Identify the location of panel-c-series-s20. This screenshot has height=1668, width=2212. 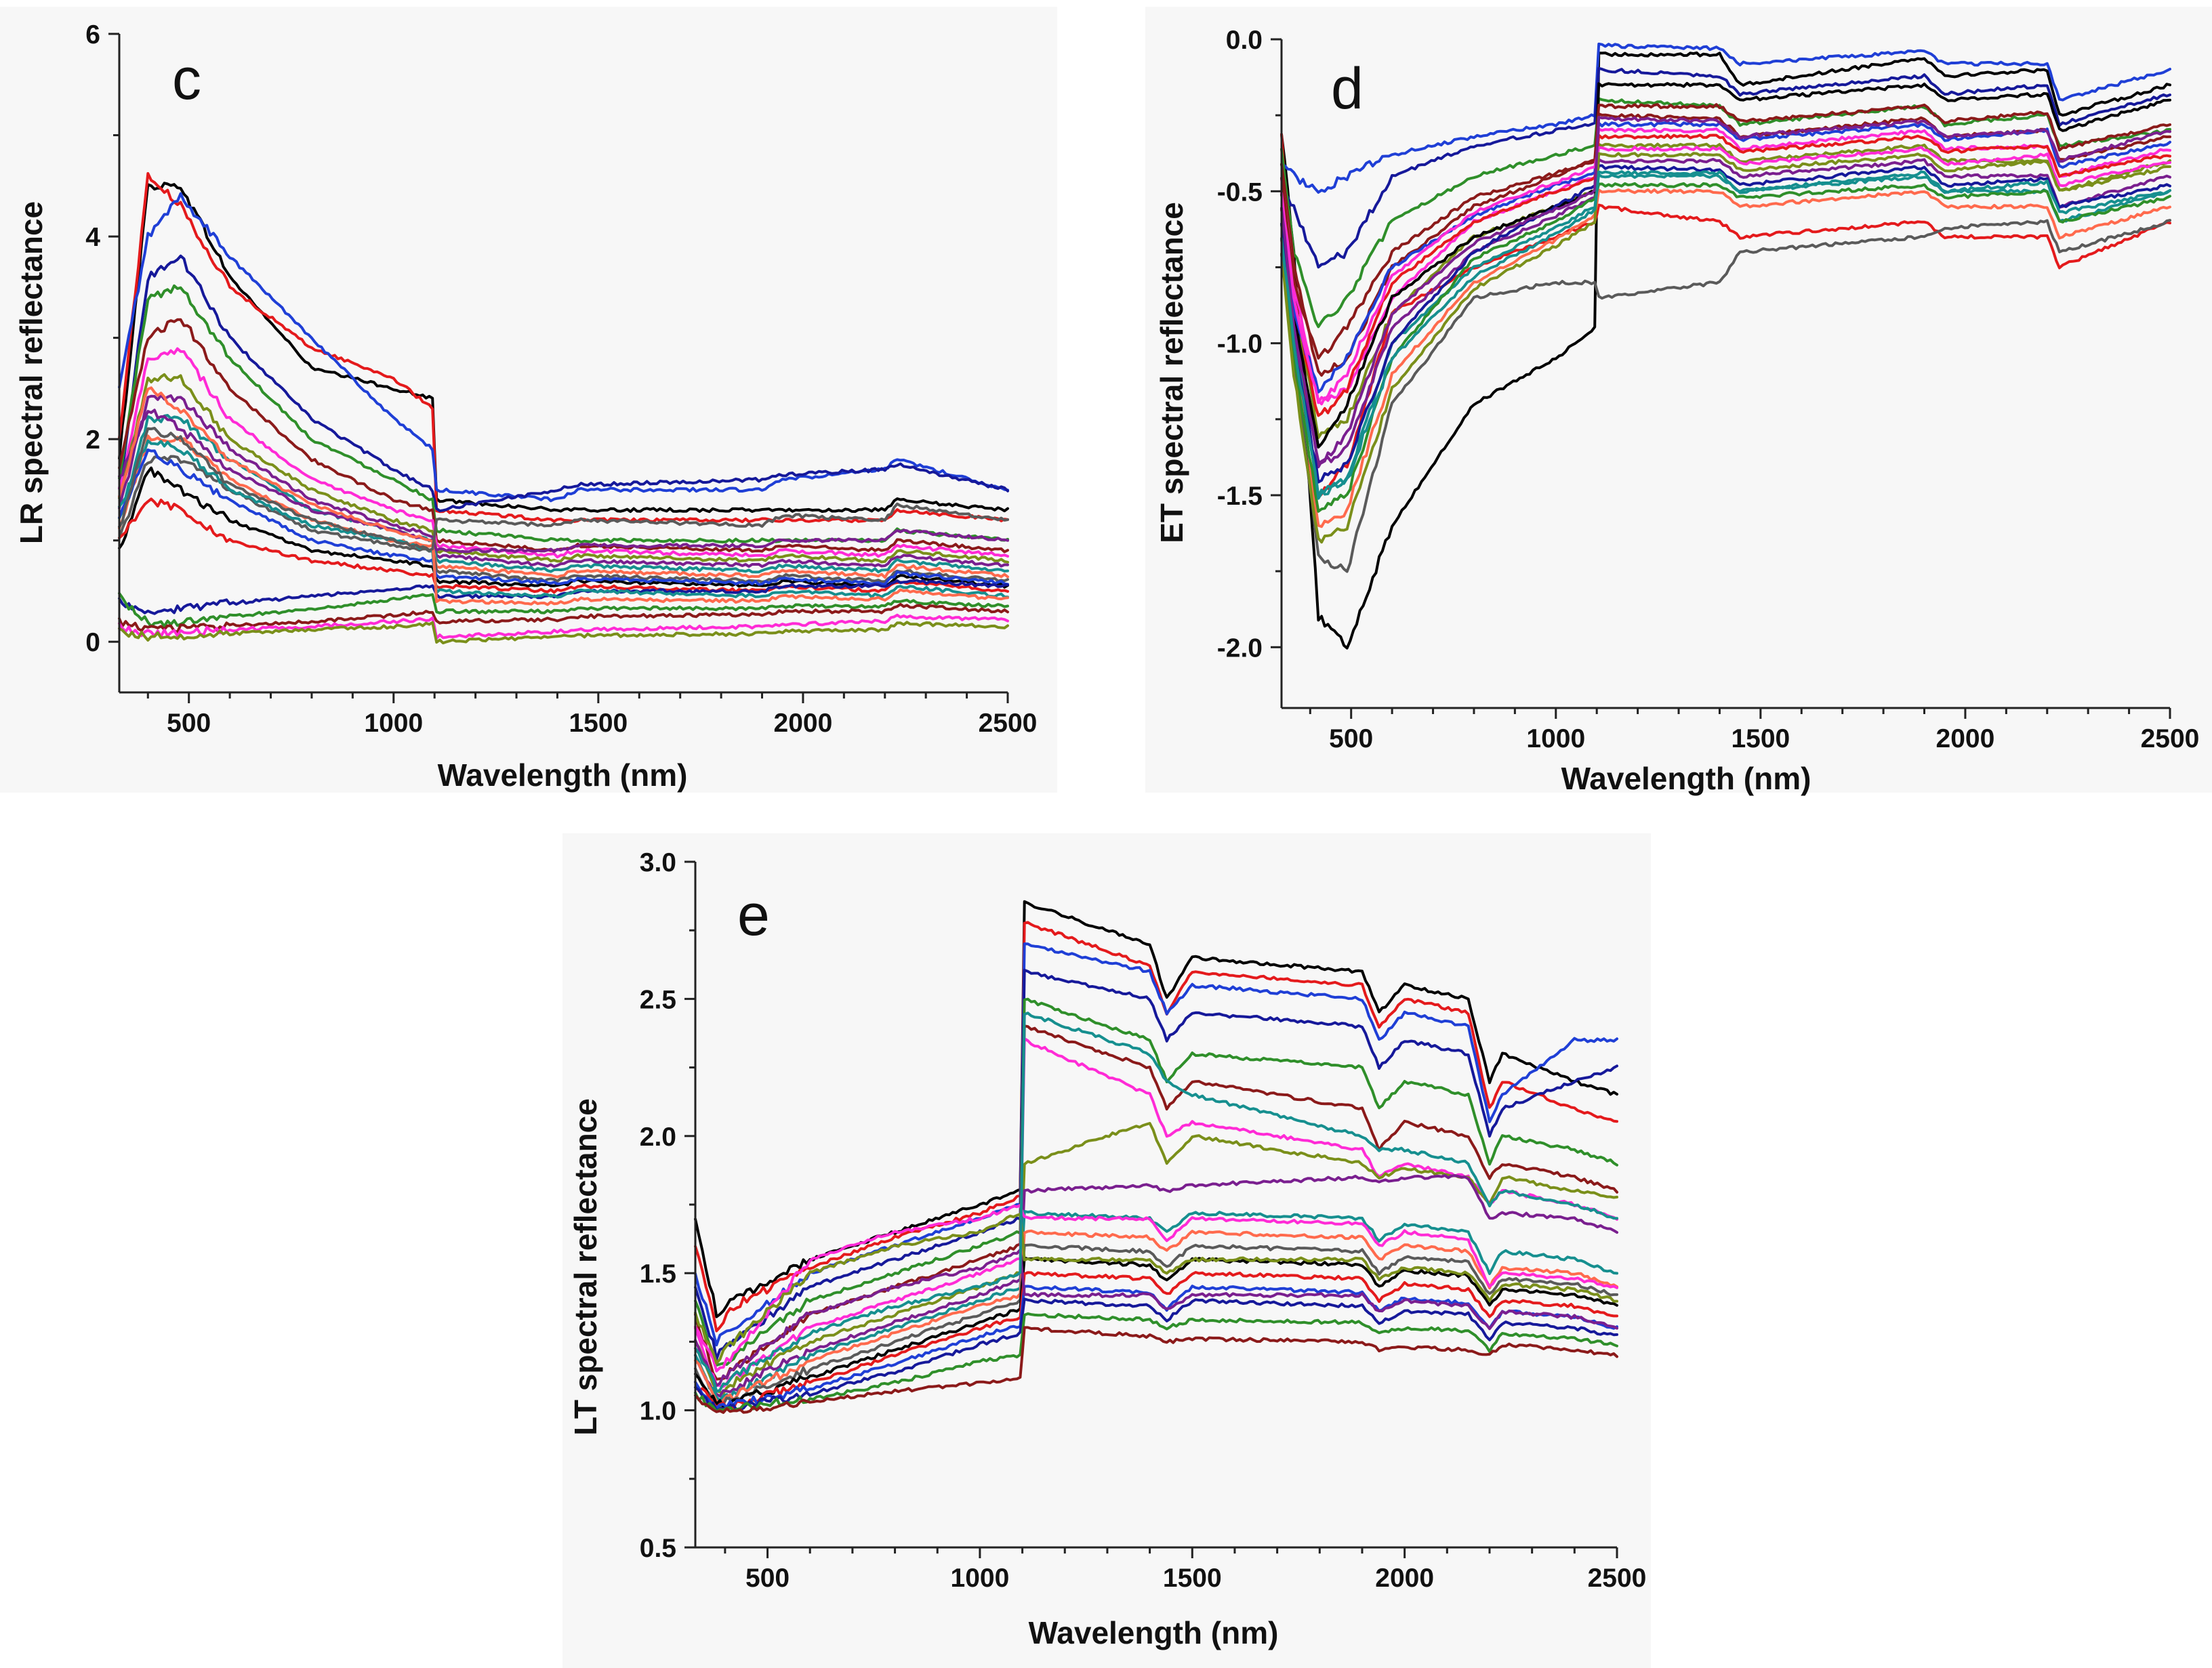
(563, 633).